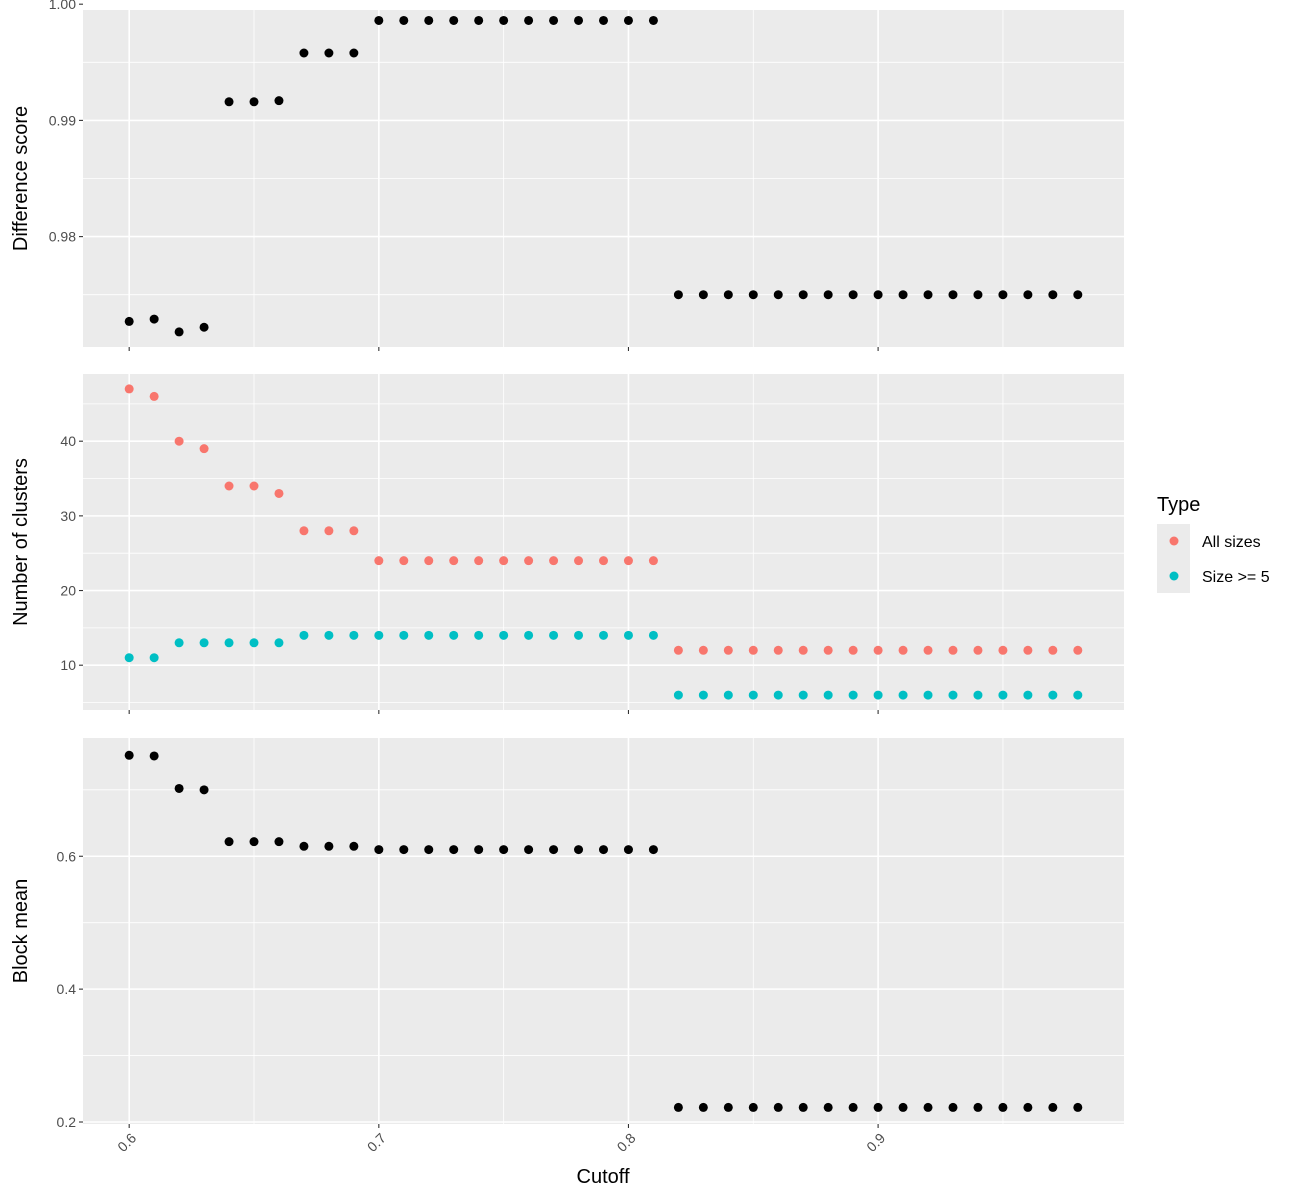  I want to click on y-tick-label: 30, so click(68, 516).